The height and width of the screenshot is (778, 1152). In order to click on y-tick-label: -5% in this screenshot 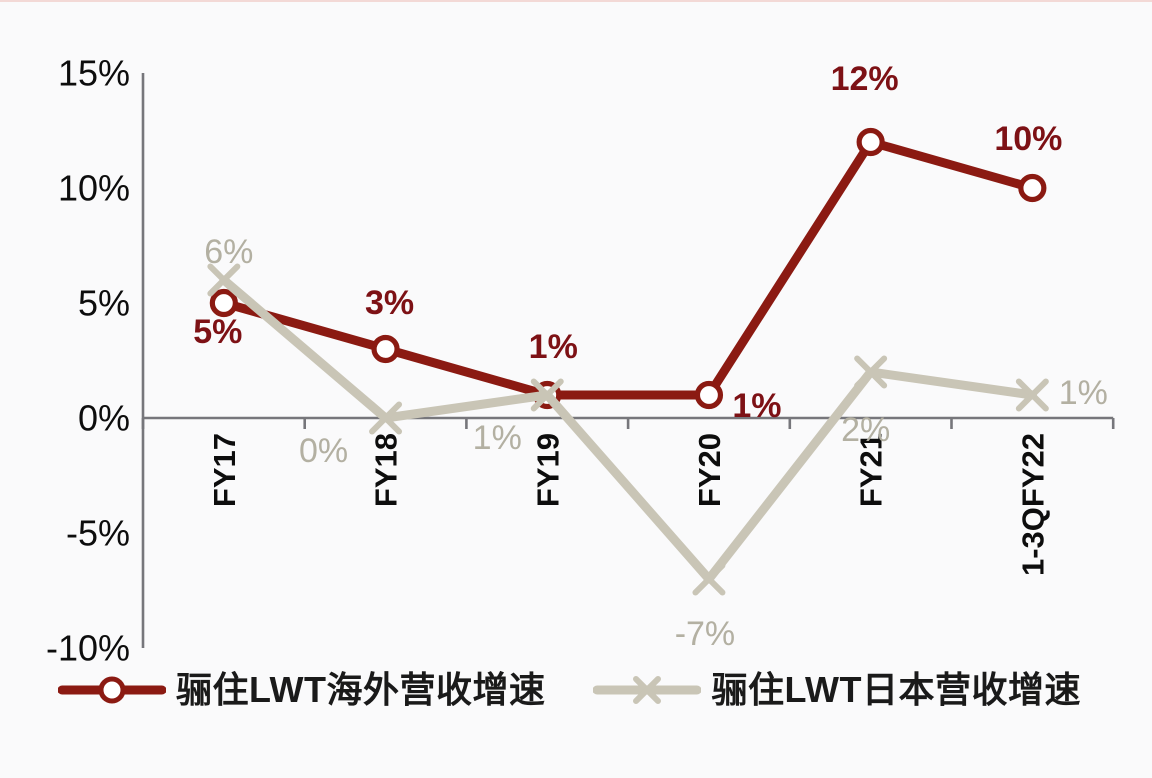, I will do `click(98, 533)`.